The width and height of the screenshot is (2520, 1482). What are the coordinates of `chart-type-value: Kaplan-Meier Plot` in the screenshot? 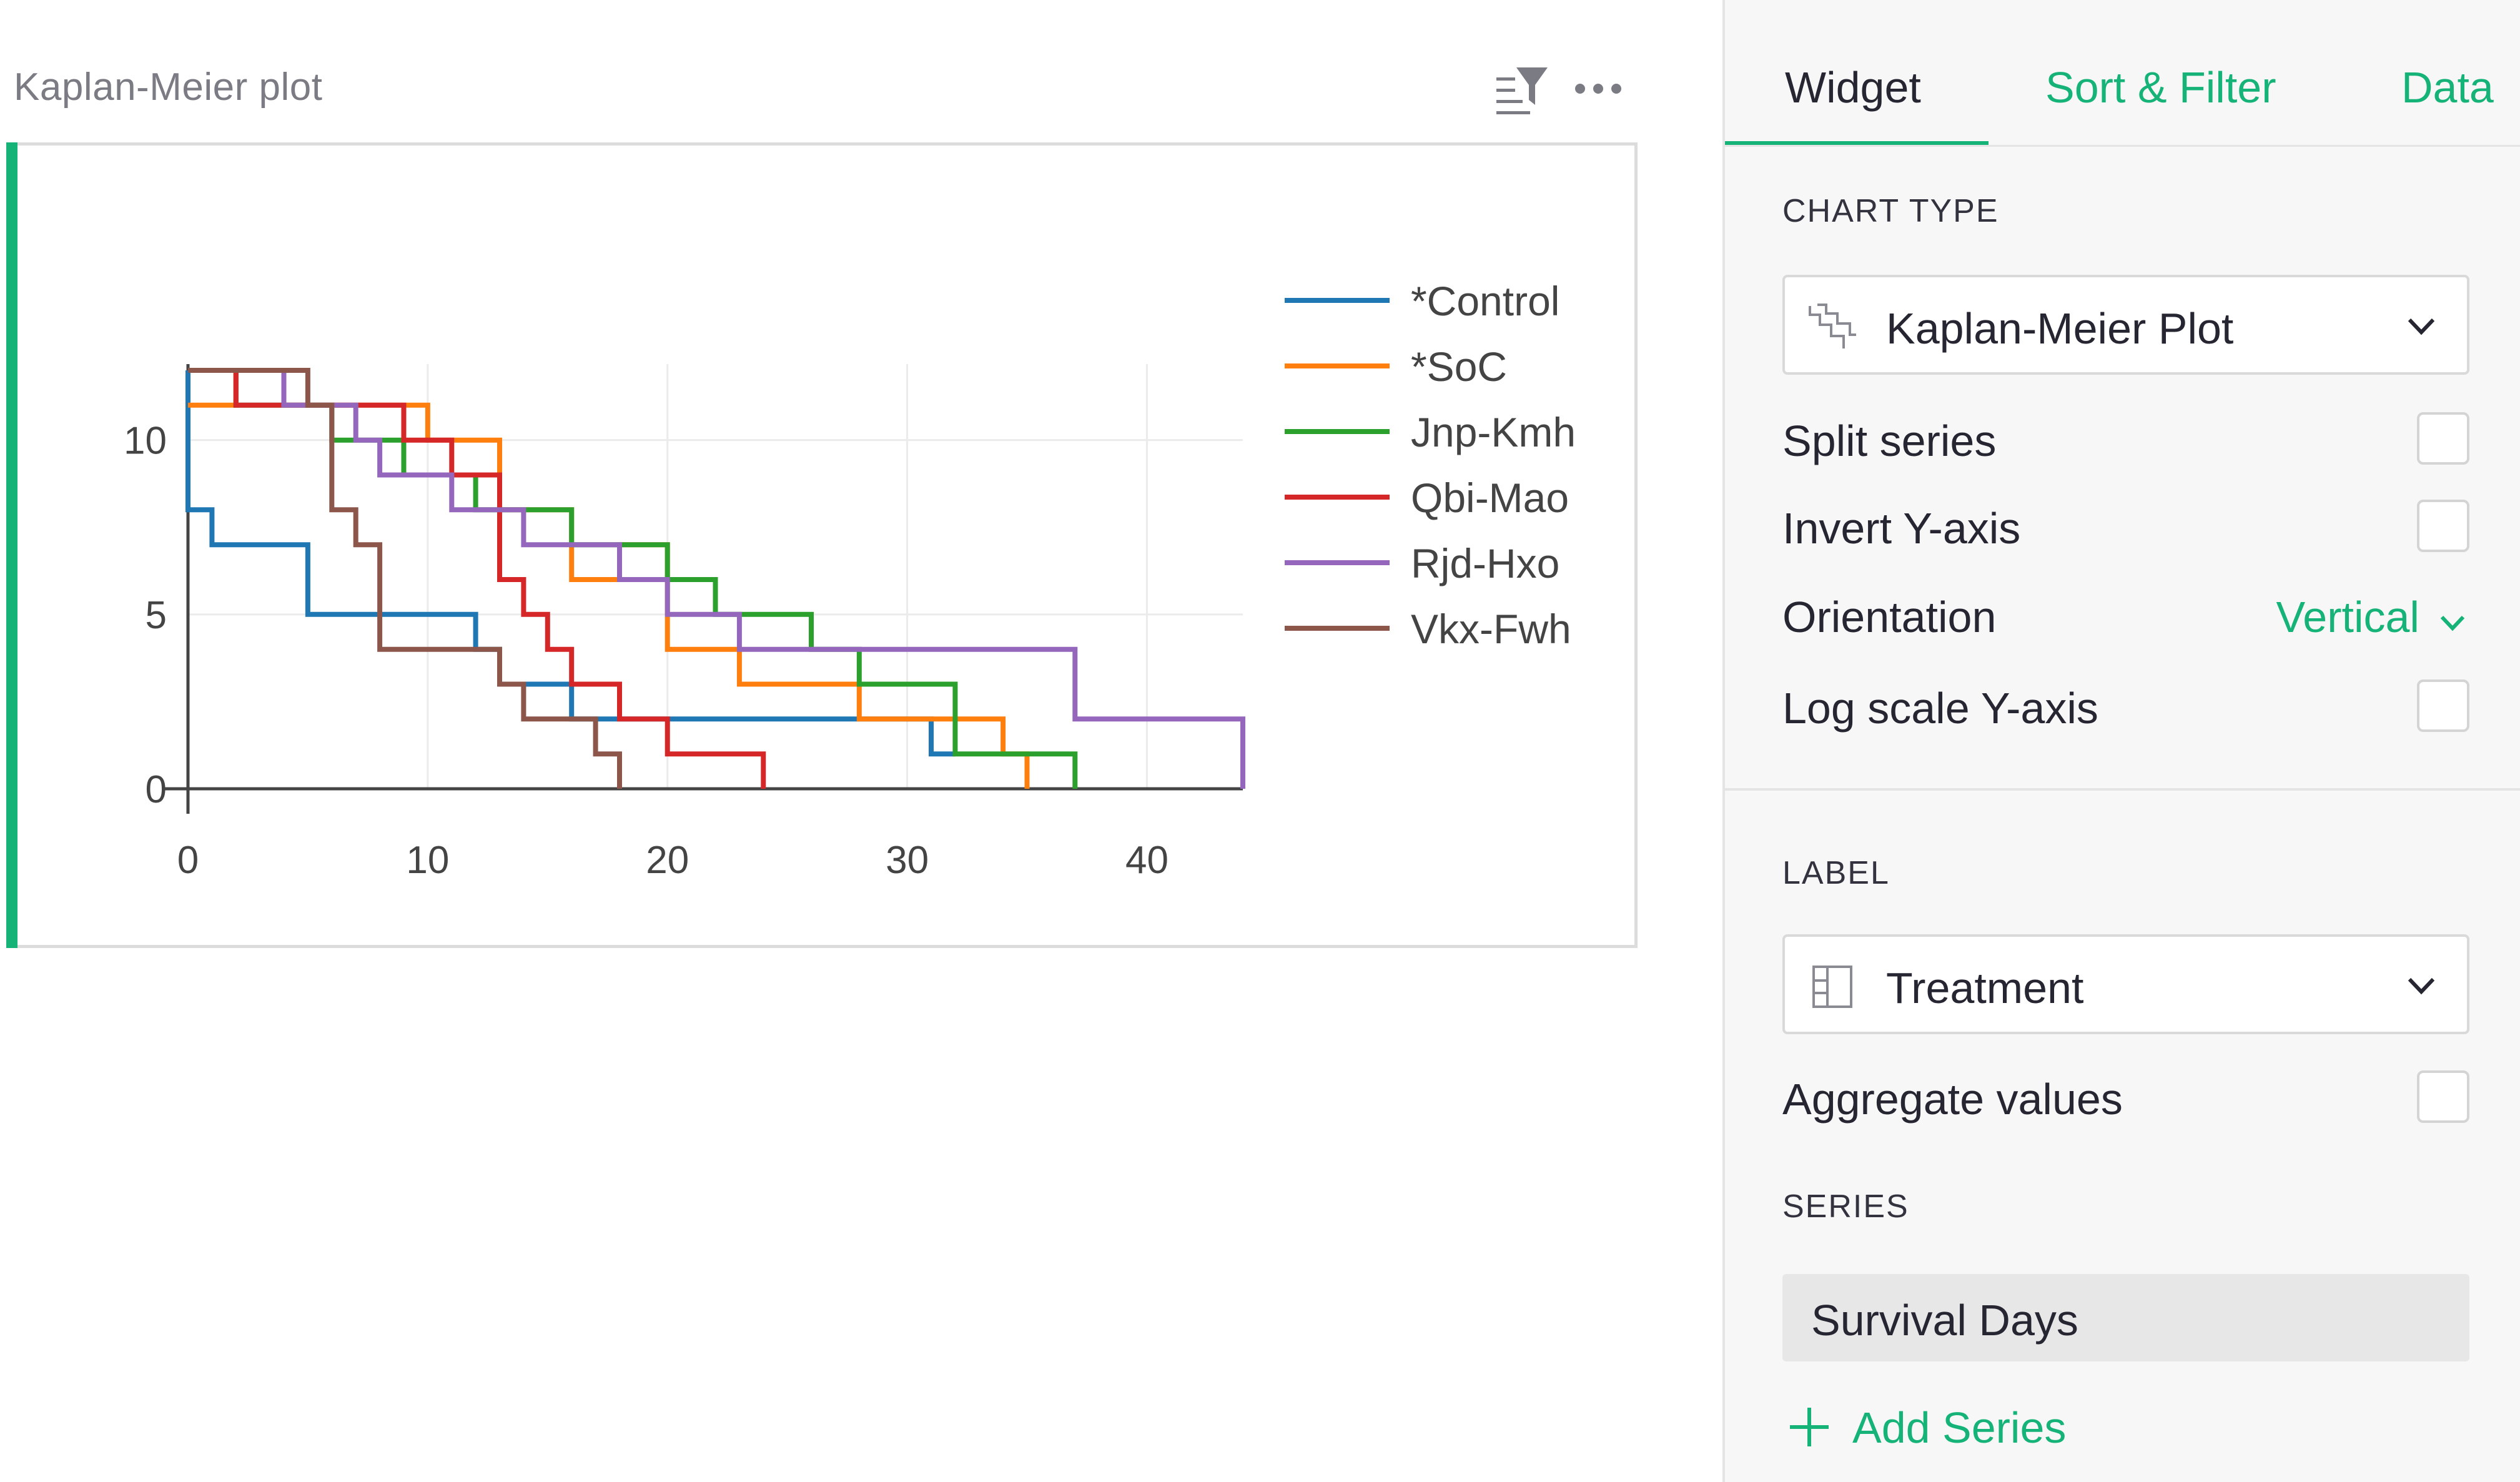 It's located at (2060, 329).